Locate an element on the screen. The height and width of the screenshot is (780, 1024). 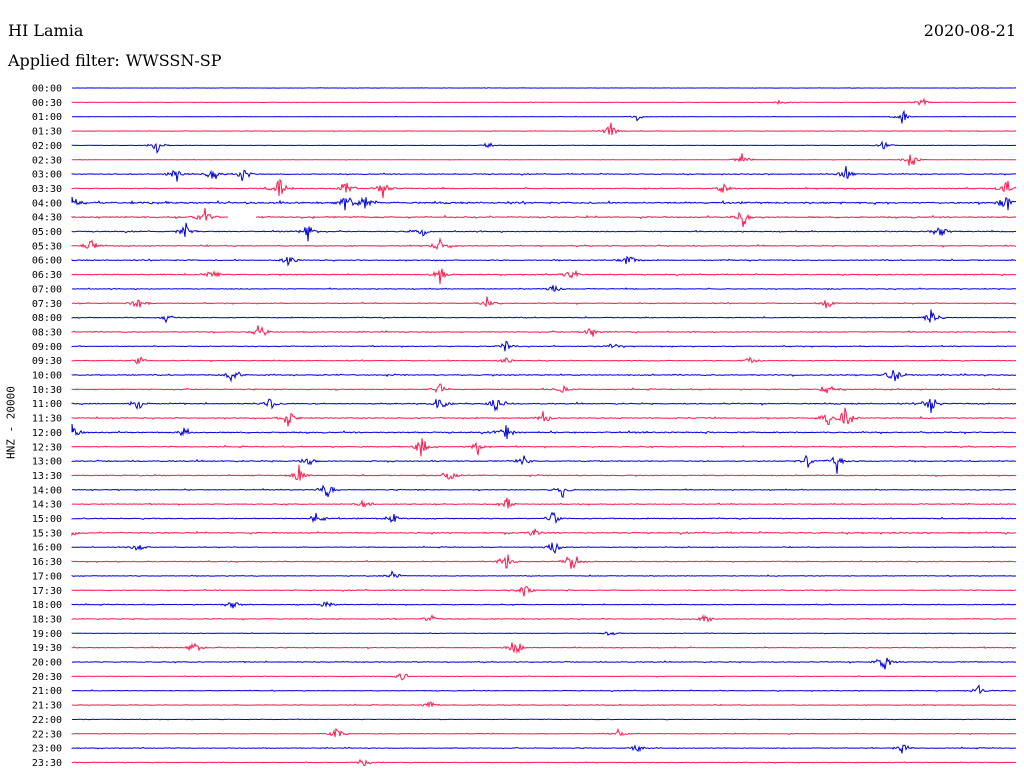
time-tick-label: 14:00 is located at coordinates (47, 490).